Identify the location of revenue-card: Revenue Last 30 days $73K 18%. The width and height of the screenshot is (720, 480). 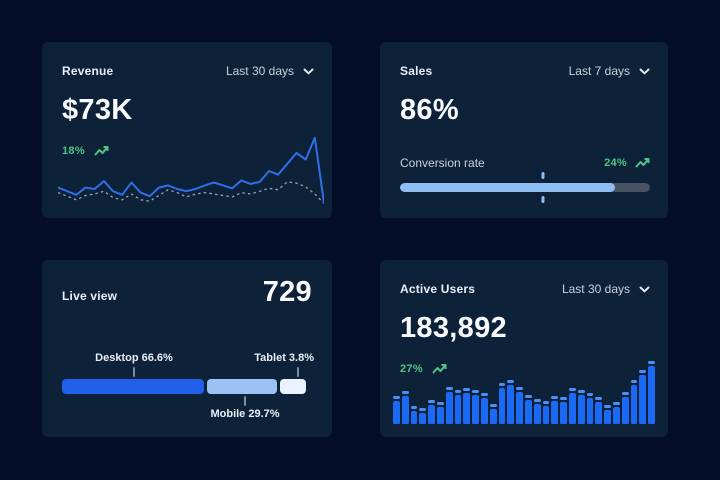
(187, 130).